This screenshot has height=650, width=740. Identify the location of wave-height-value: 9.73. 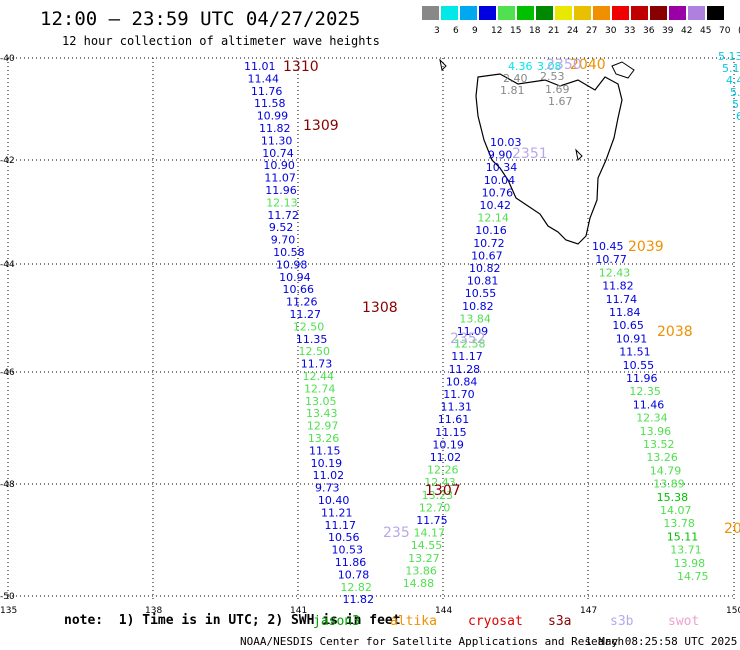
(327, 488).